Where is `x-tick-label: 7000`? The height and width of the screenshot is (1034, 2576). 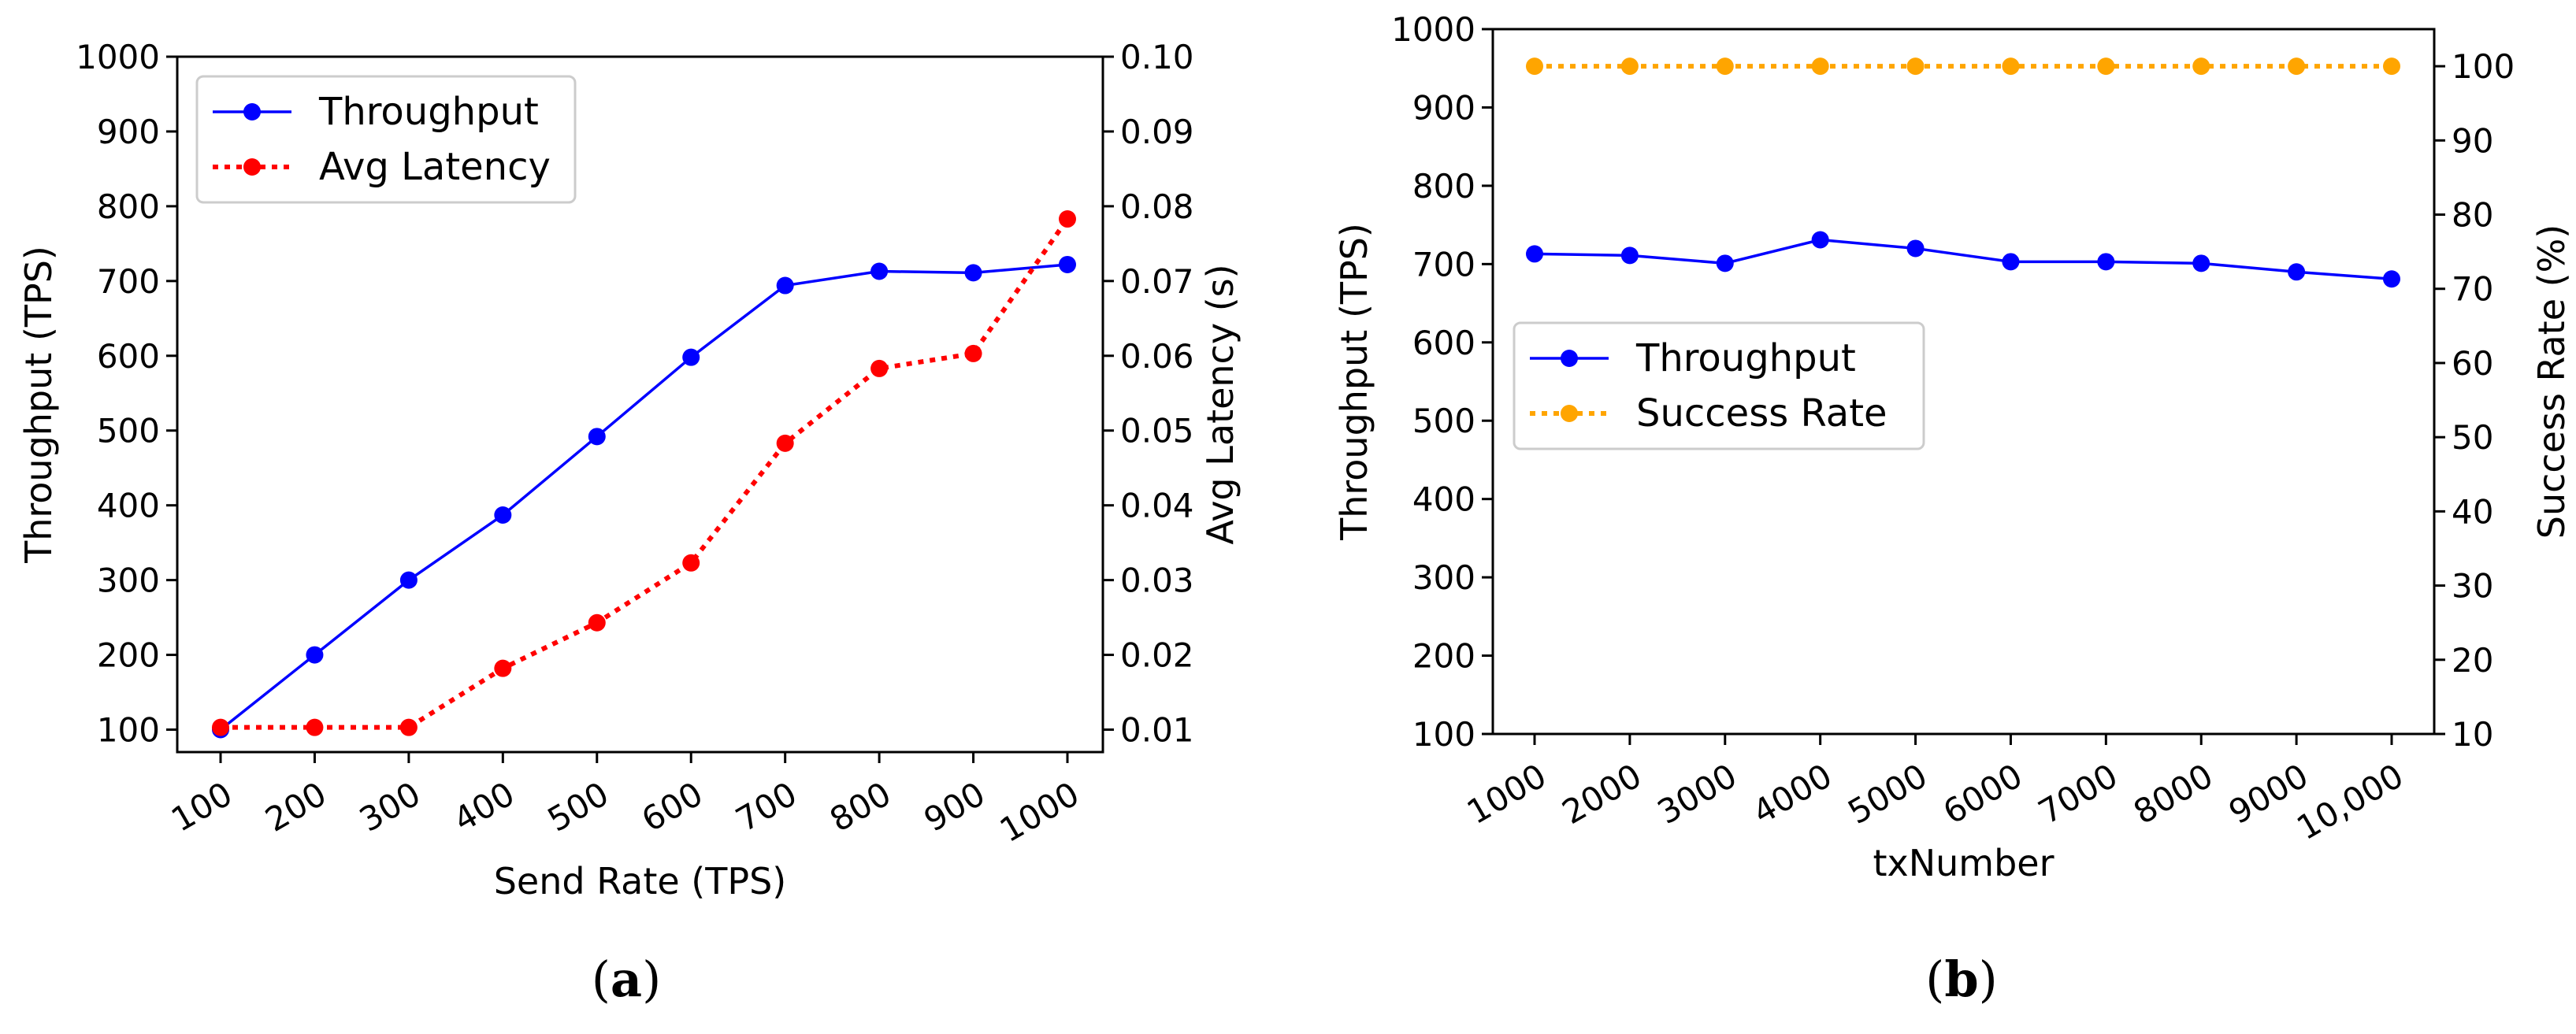 x-tick-label: 7000 is located at coordinates (2078, 794).